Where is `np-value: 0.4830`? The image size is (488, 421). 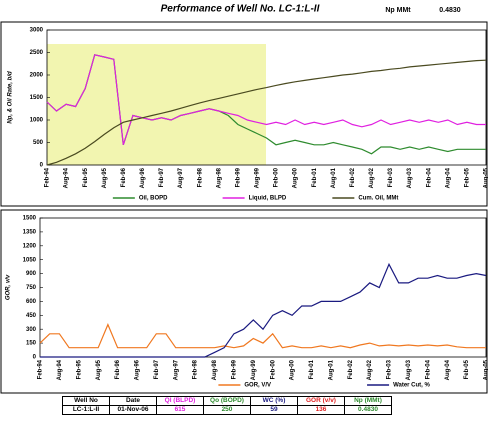
np-value: 0.4830 is located at coordinates (450, 10).